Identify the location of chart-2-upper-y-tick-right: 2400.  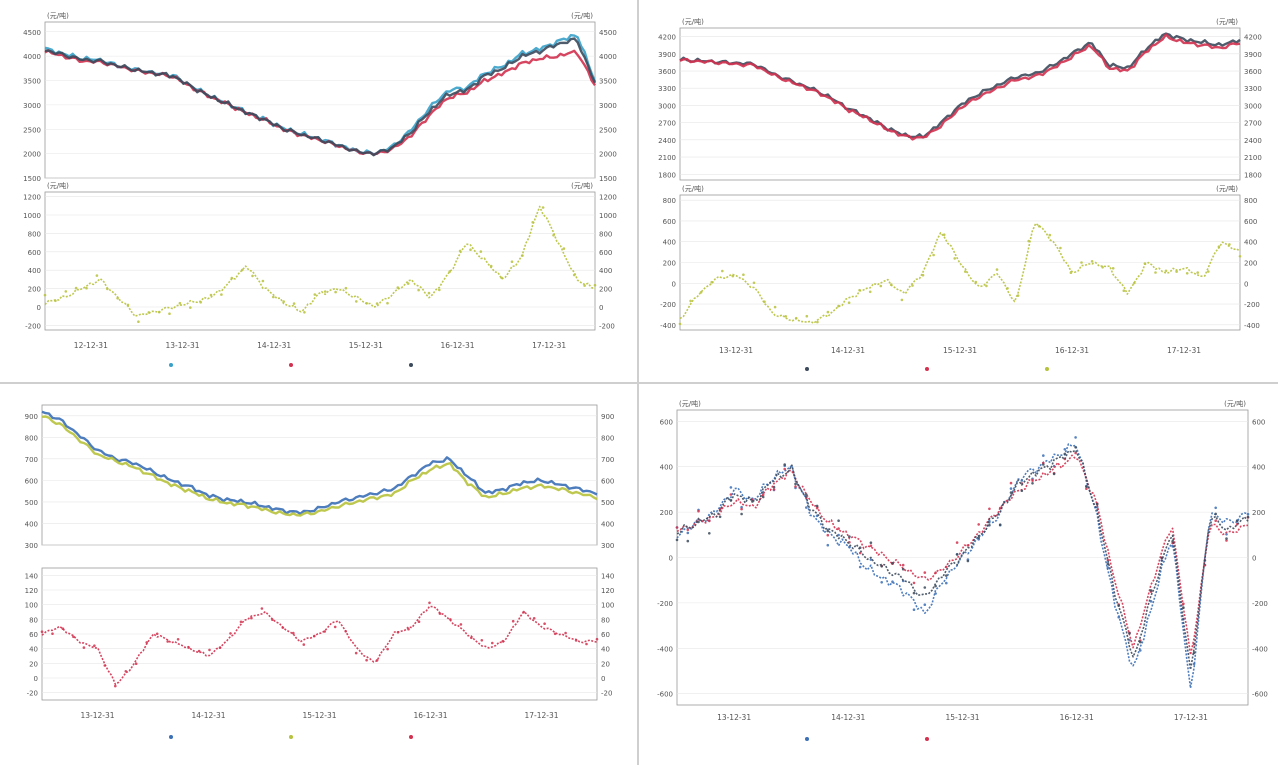
(1253, 141).